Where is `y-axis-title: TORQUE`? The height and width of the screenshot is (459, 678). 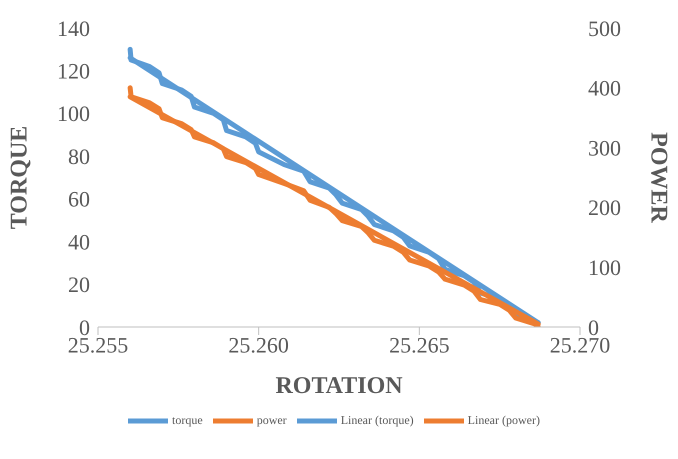 y-axis-title: TORQUE is located at coordinates (19, 178).